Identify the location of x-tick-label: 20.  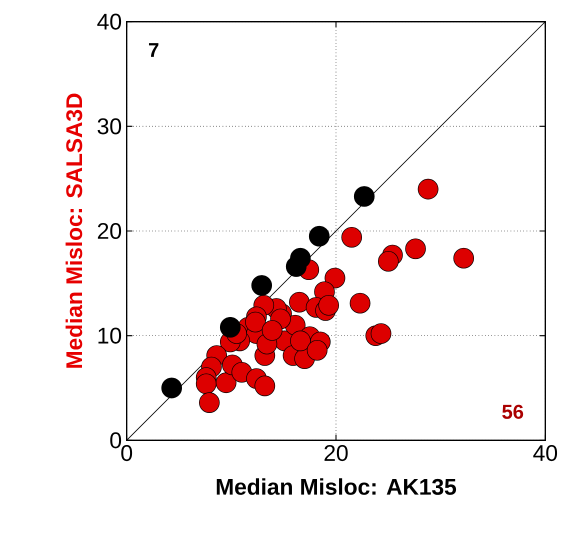
(336, 453).